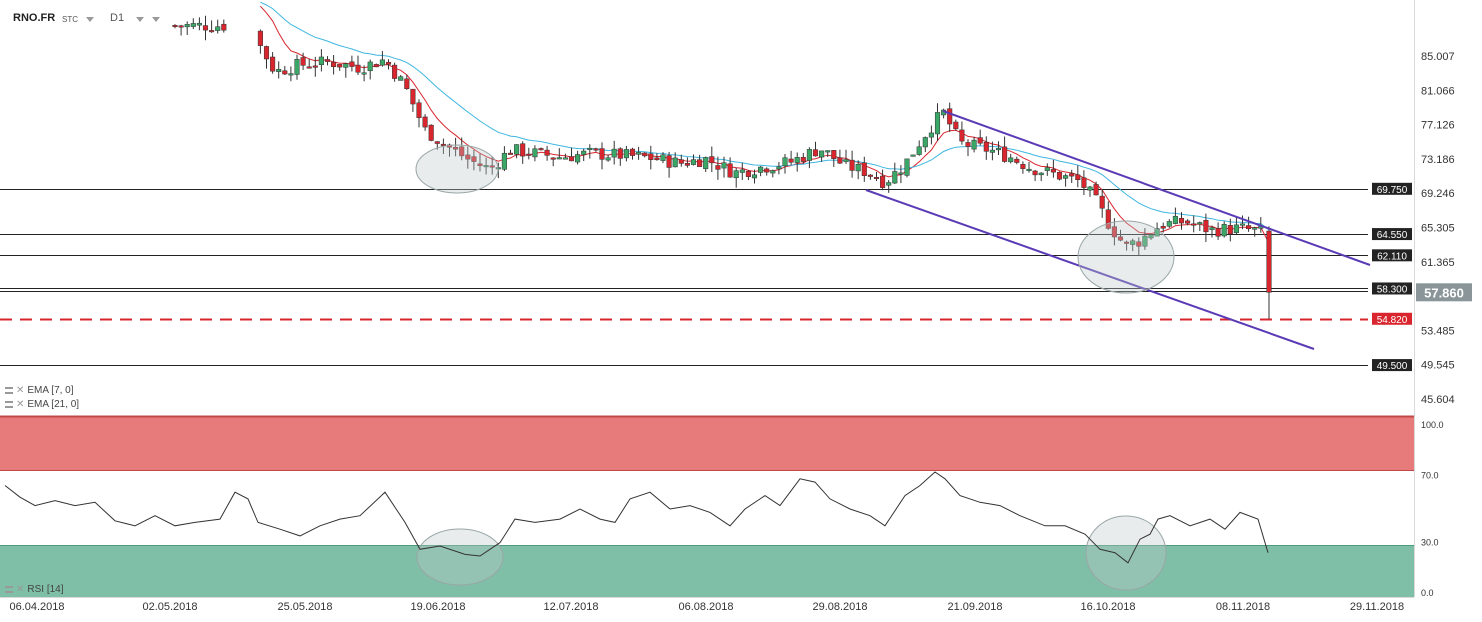  I want to click on indicator-ema-fast: ✕ EMA [7, 0], so click(39, 390).